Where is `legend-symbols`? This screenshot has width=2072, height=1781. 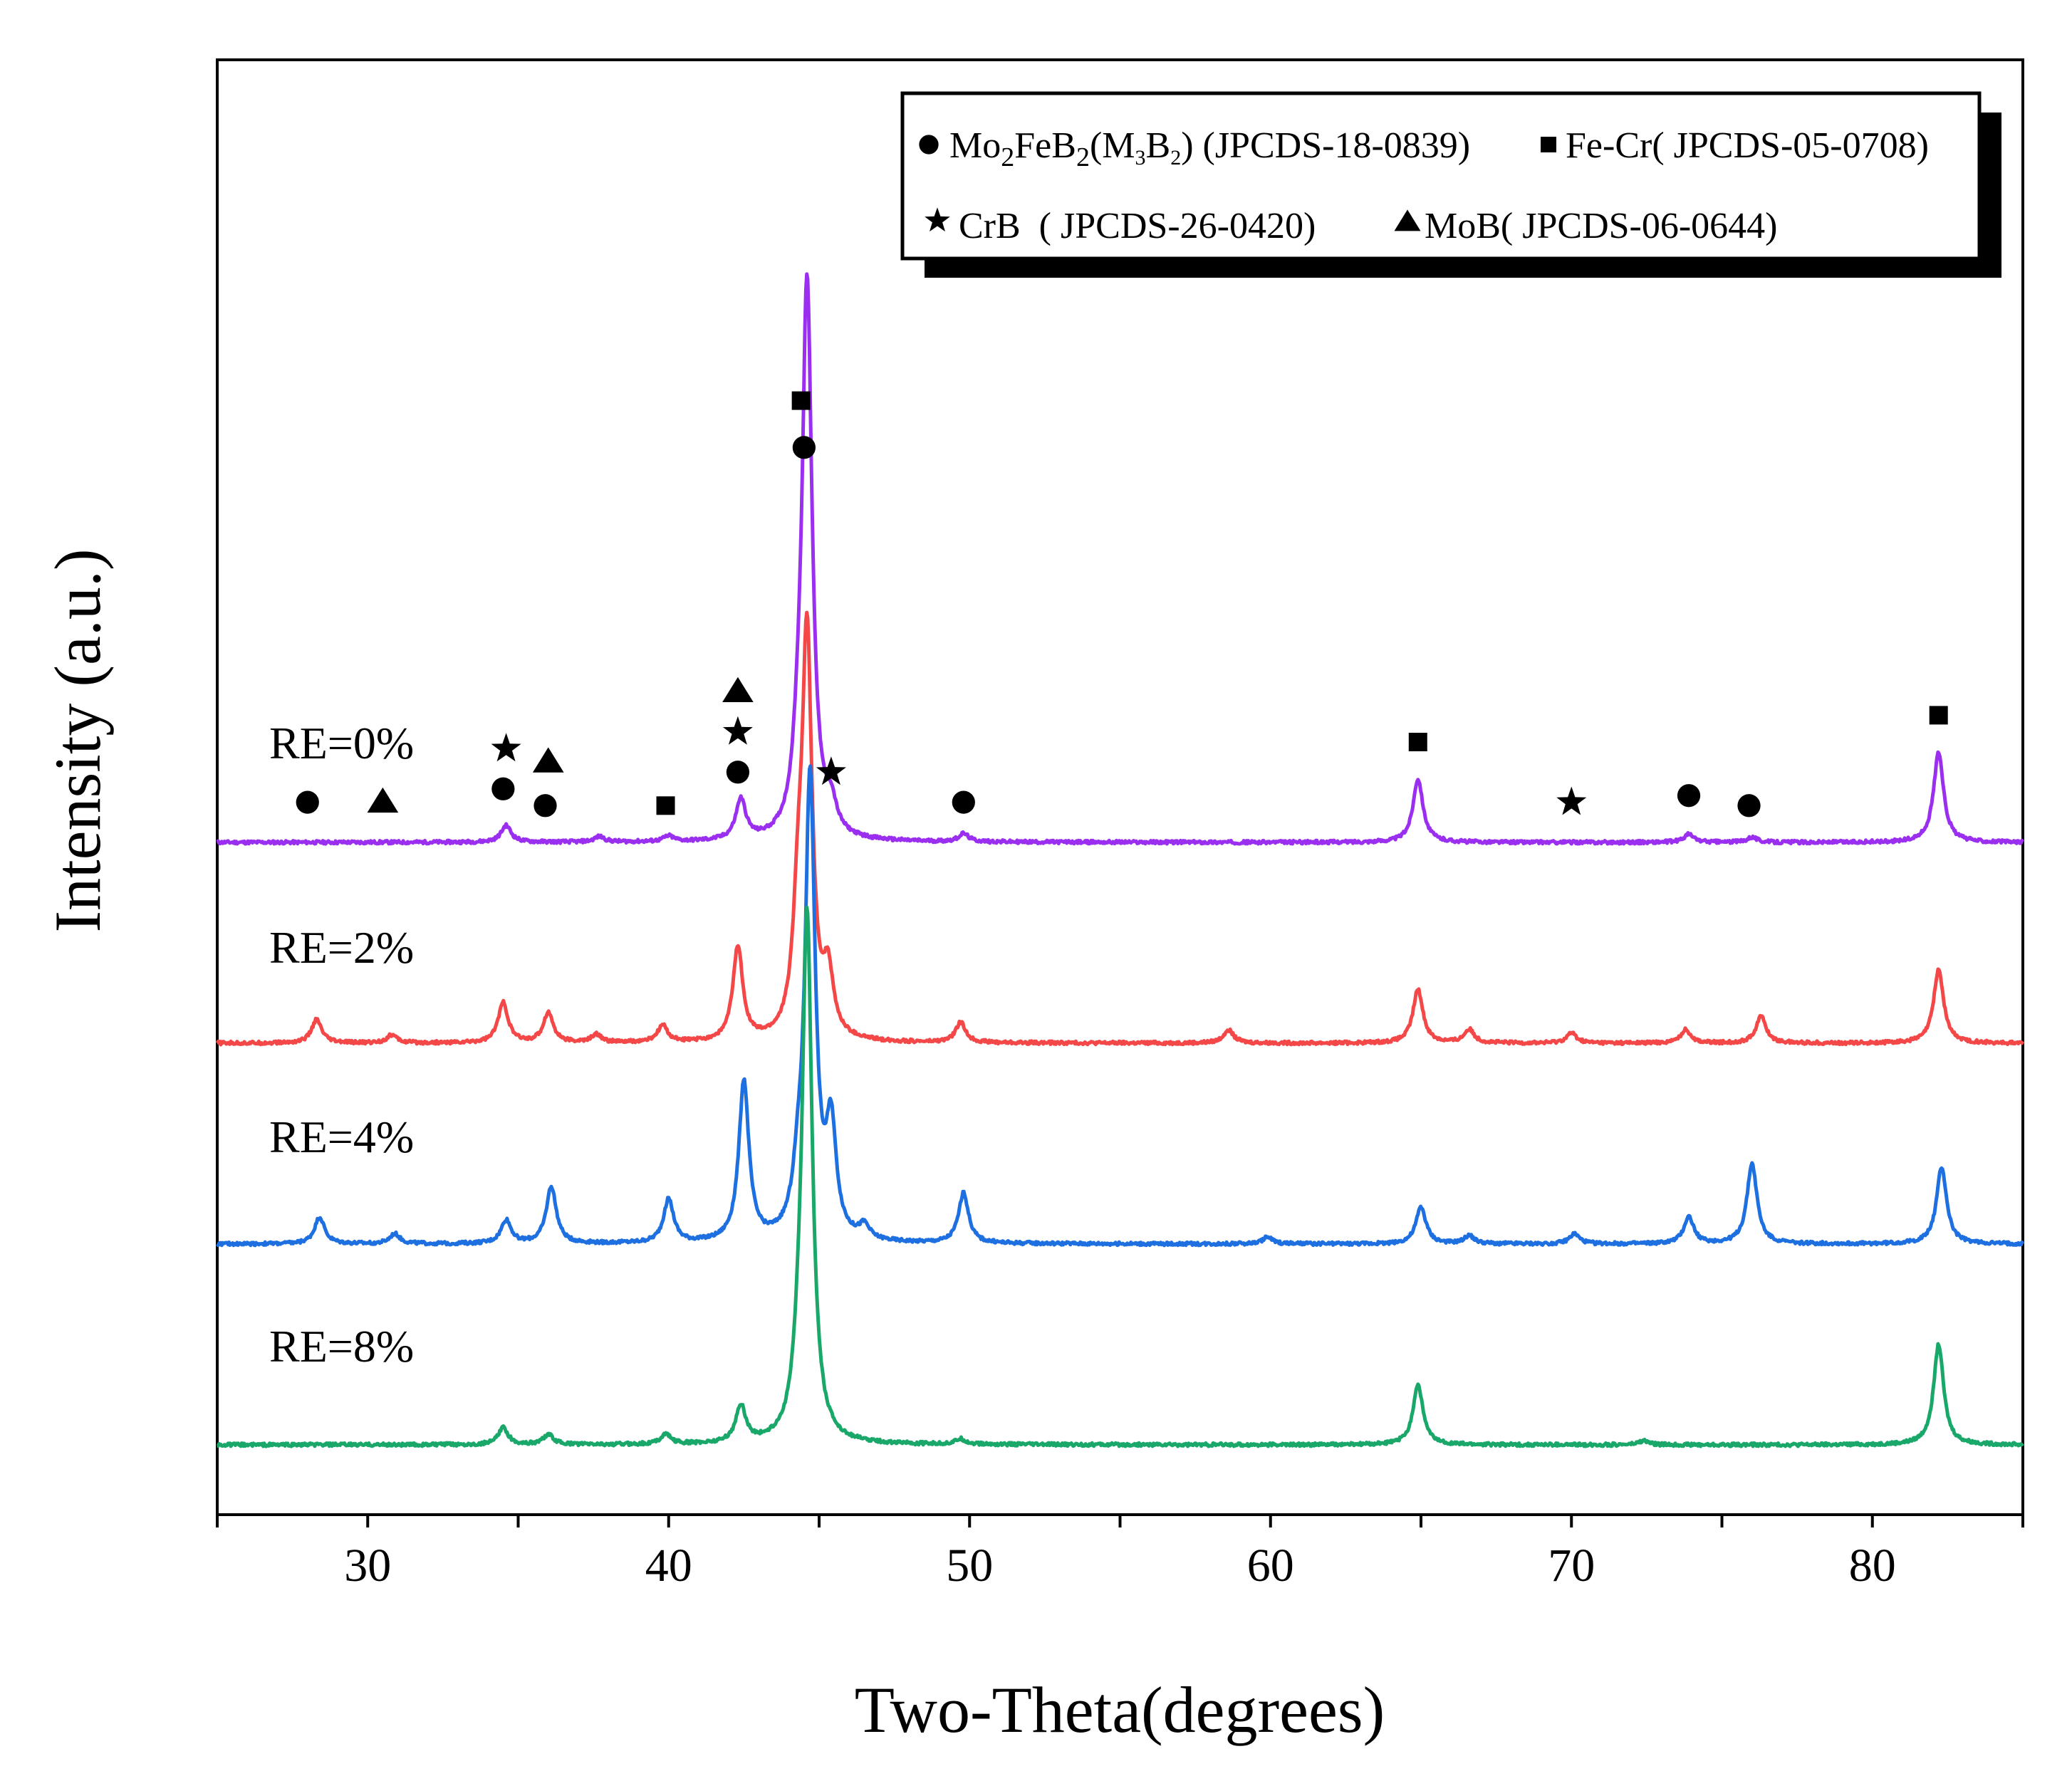
legend-symbols is located at coordinates (1238, 183).